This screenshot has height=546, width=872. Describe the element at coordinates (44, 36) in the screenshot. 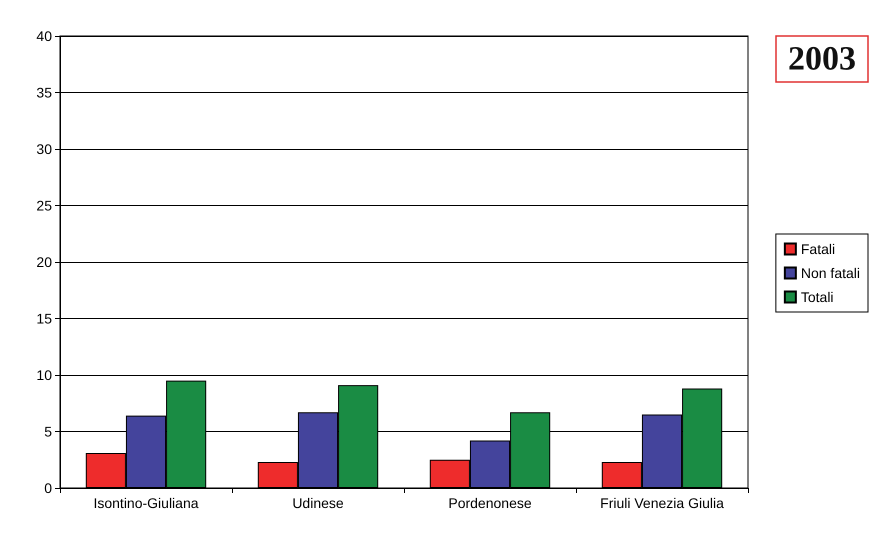

I see `y-tick-label: 40` at that location.